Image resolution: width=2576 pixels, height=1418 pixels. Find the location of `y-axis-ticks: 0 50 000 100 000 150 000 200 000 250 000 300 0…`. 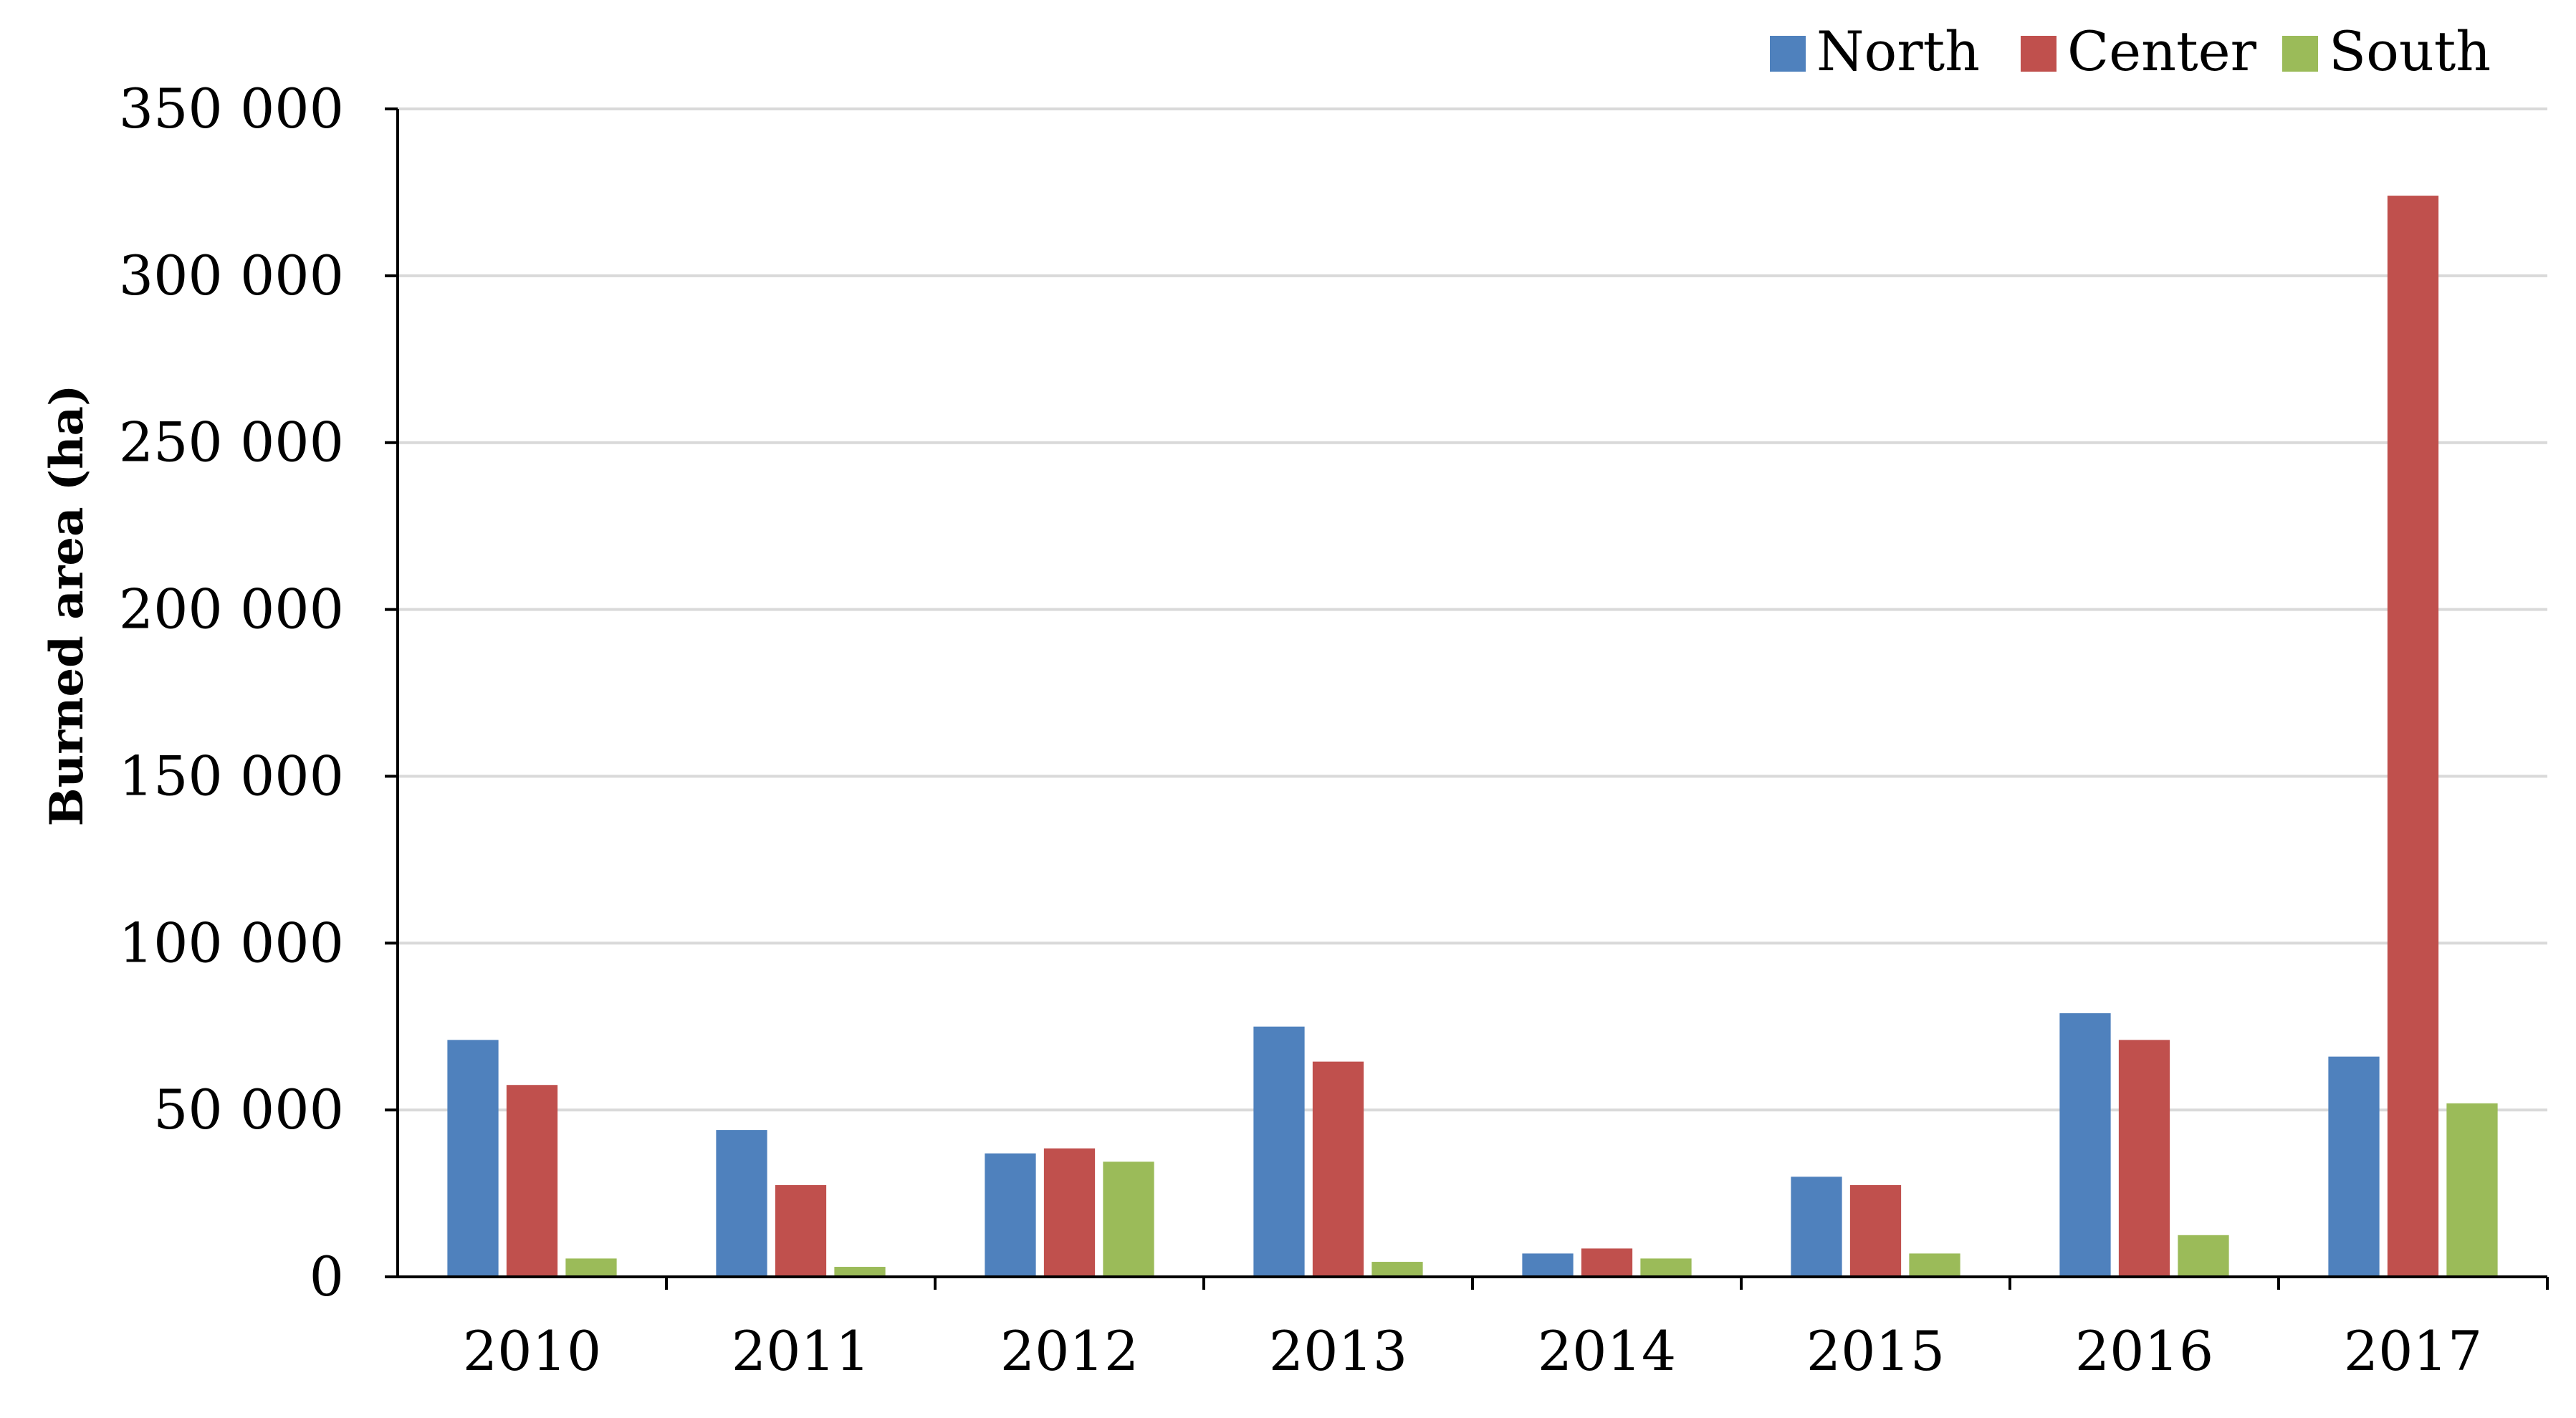

y-axis-ticks: 0 50 000 100 000 150 000 200 000 250 000 300 0… is located at coordinates (258, 692).